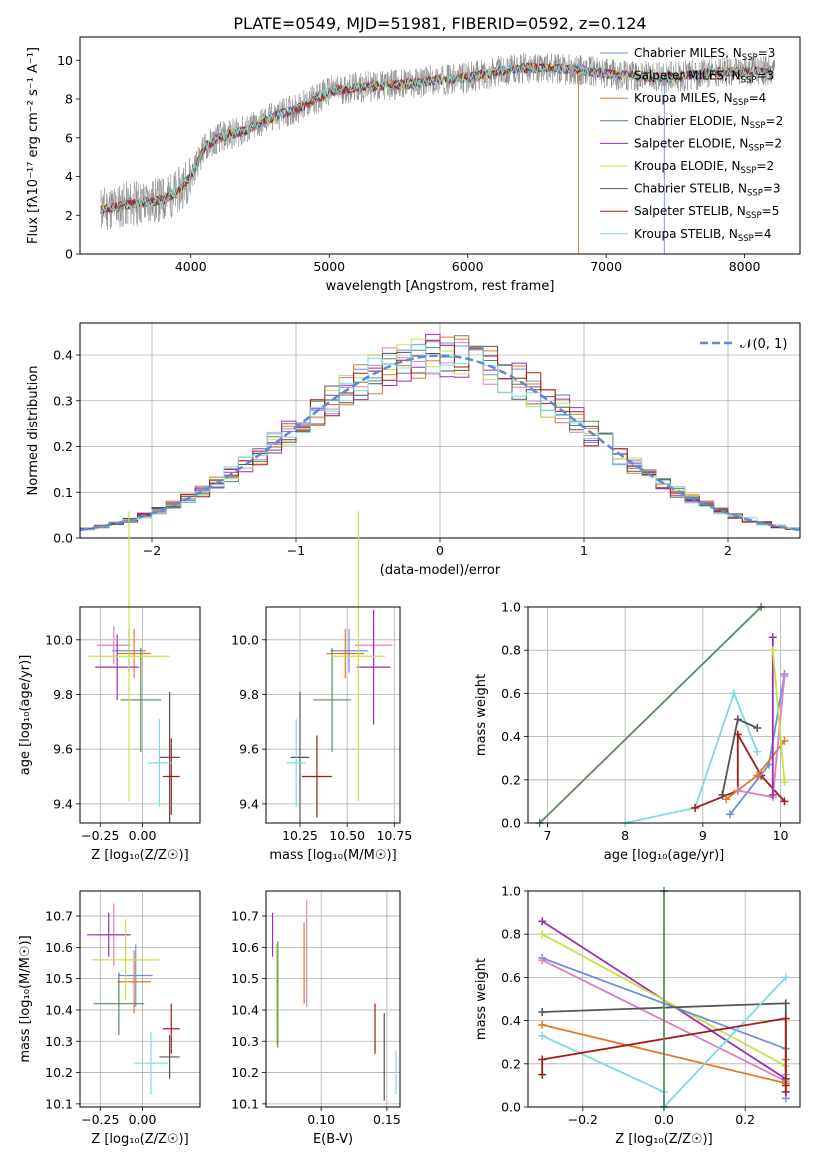 This screenshot has width=819, height=1170. I want to click on residuals-ytick-label: 0.1, so click(63, 492).